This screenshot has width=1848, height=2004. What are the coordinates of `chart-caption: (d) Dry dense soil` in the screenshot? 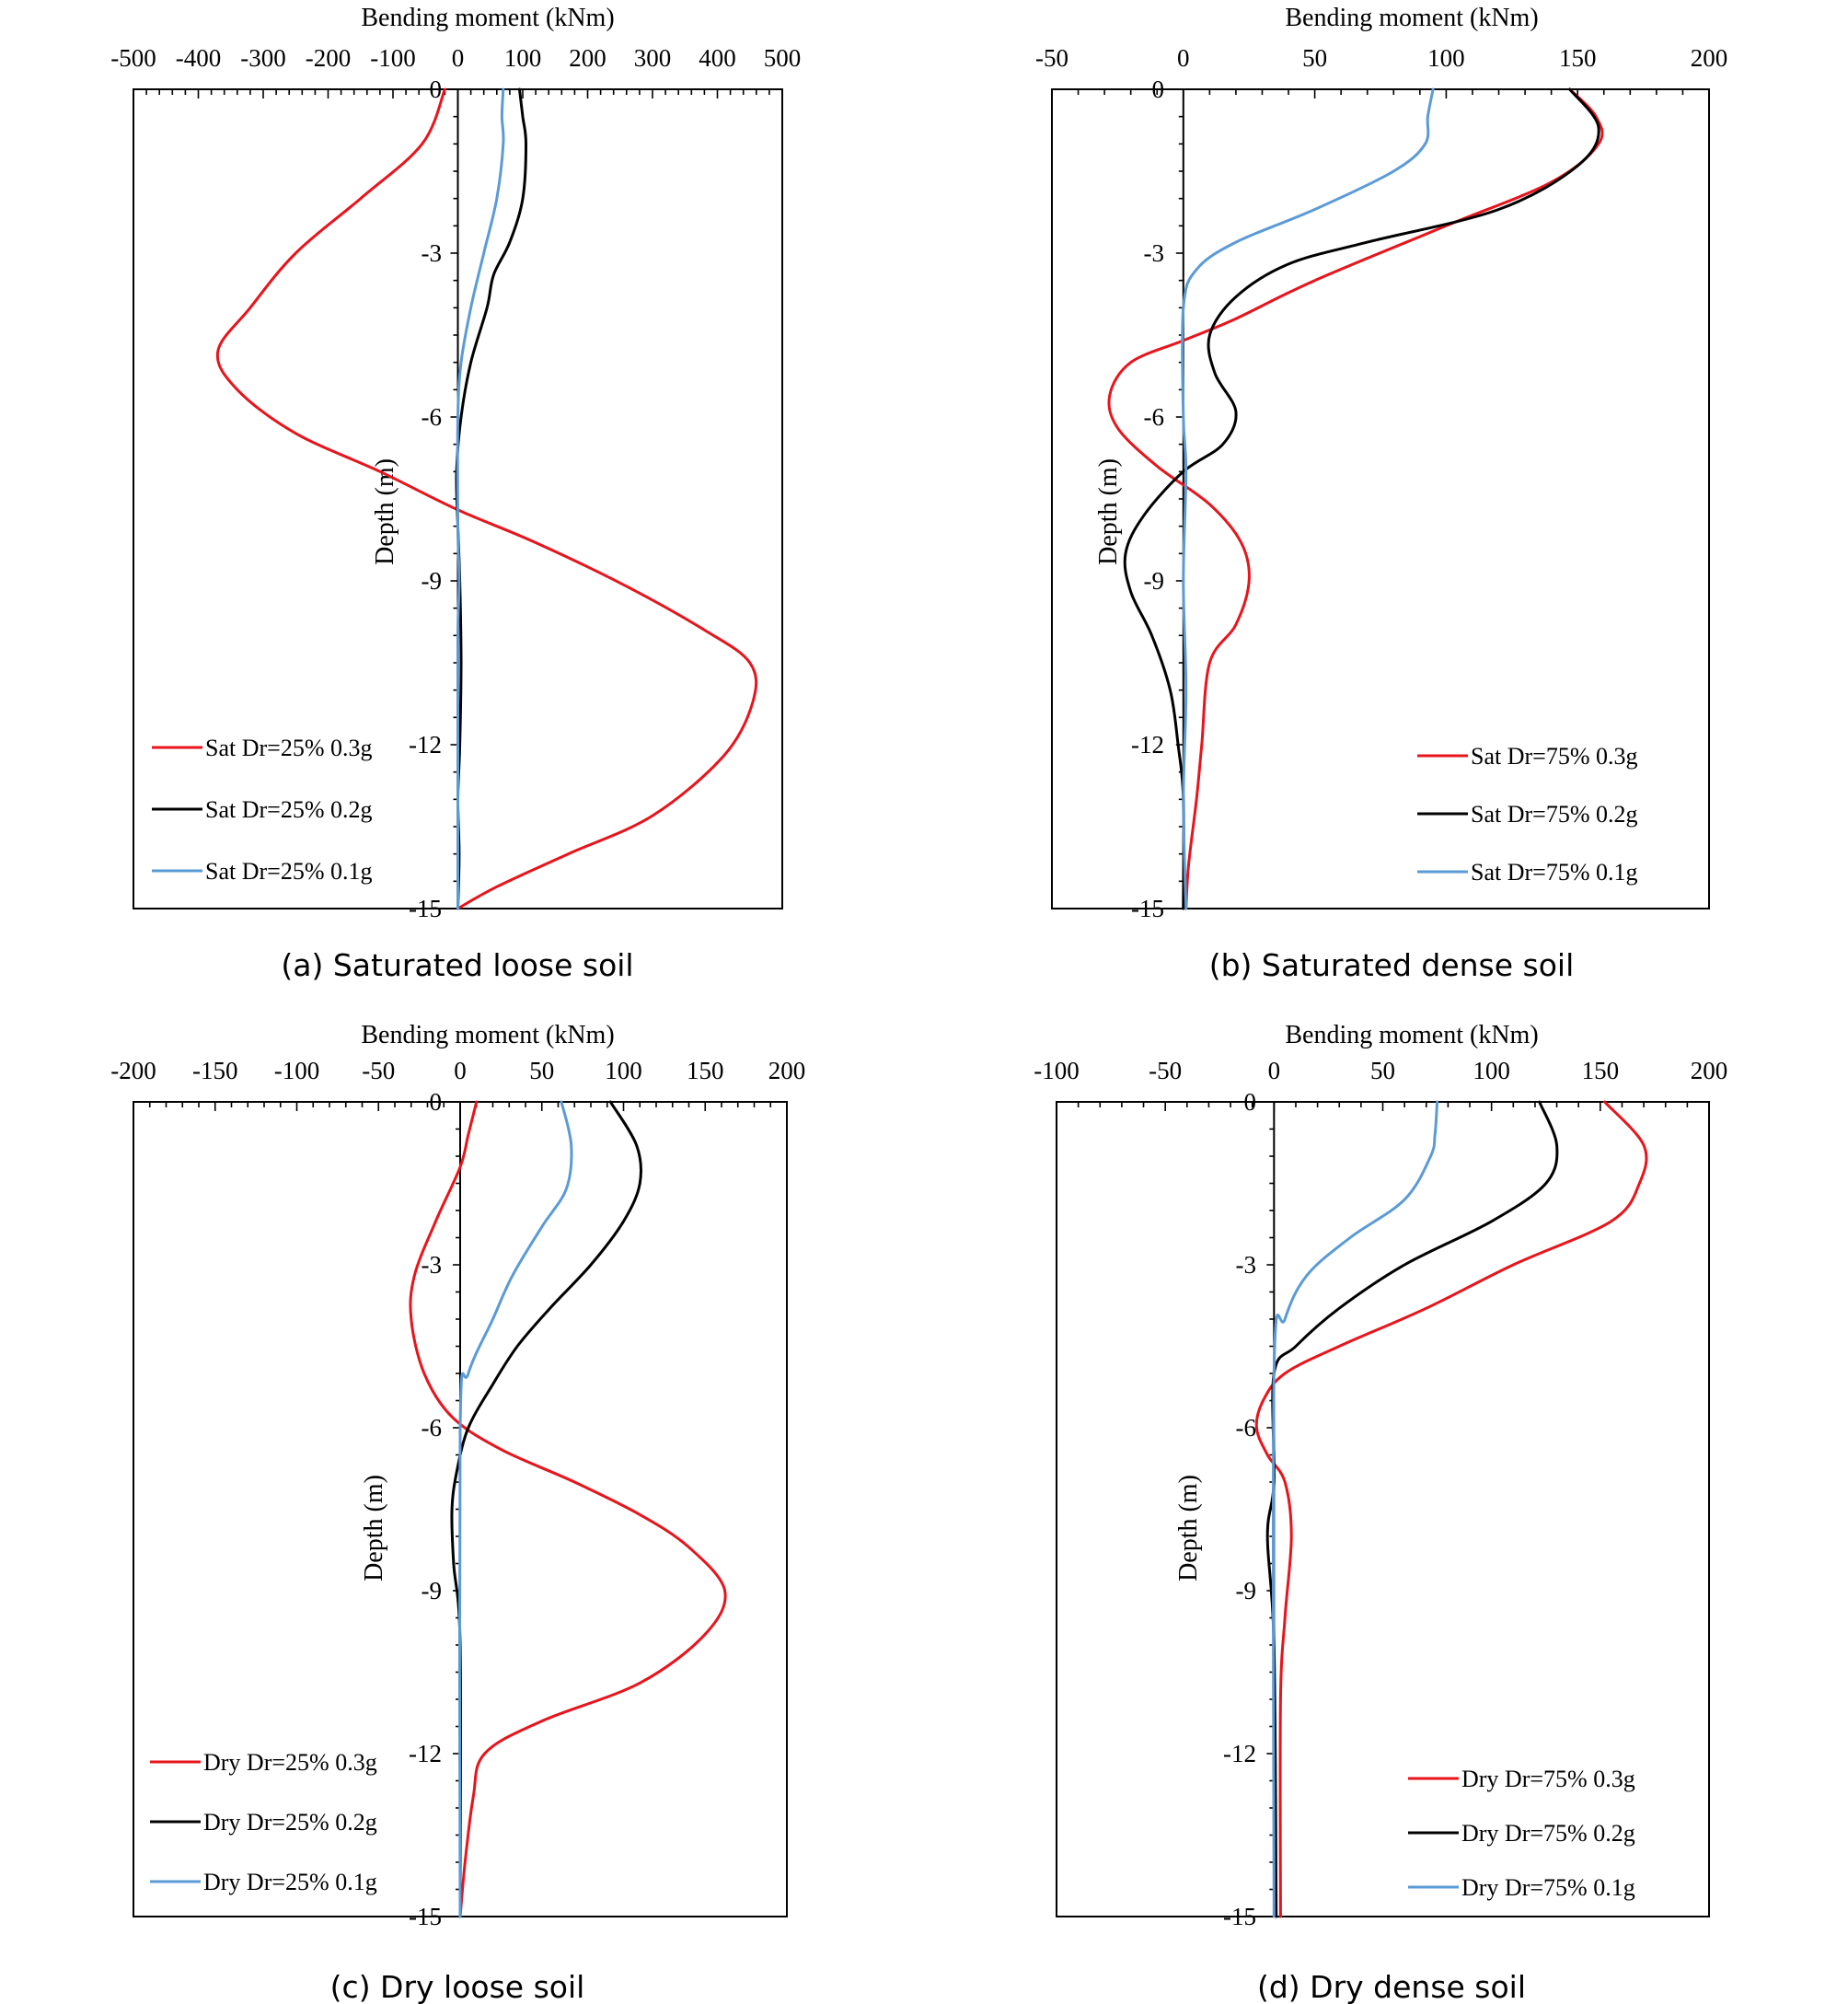 It's located at (1391, 1986).